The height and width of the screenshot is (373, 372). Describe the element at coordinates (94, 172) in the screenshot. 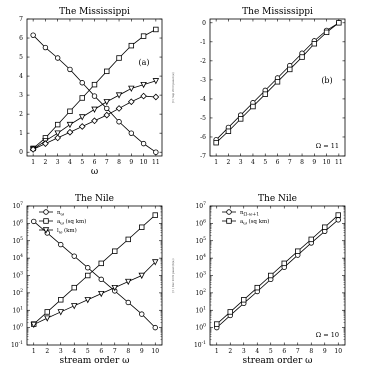

I see `x-axis-label: ω` at that location.